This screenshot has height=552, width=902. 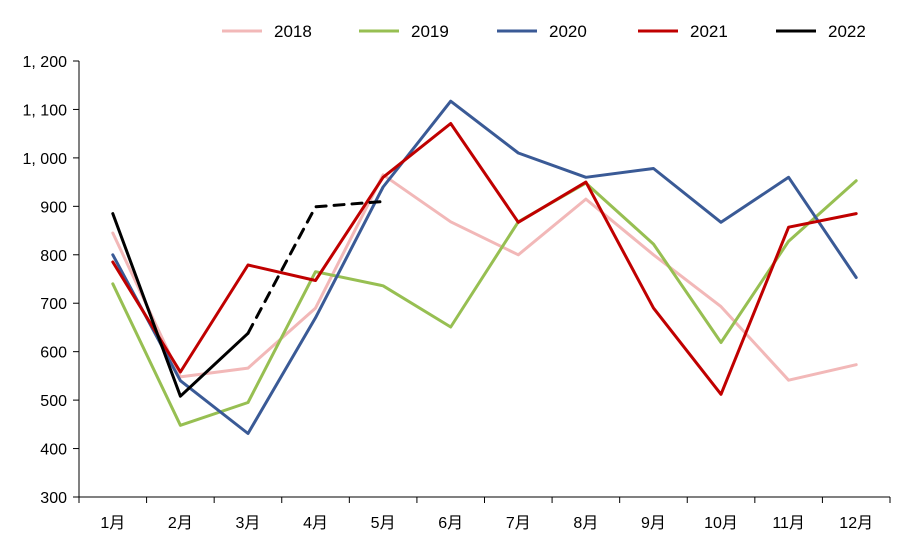 What do you see at coordinates (315, 267) in the screenshot?
I see `series-line-projected` at bounding box center [315, 267].